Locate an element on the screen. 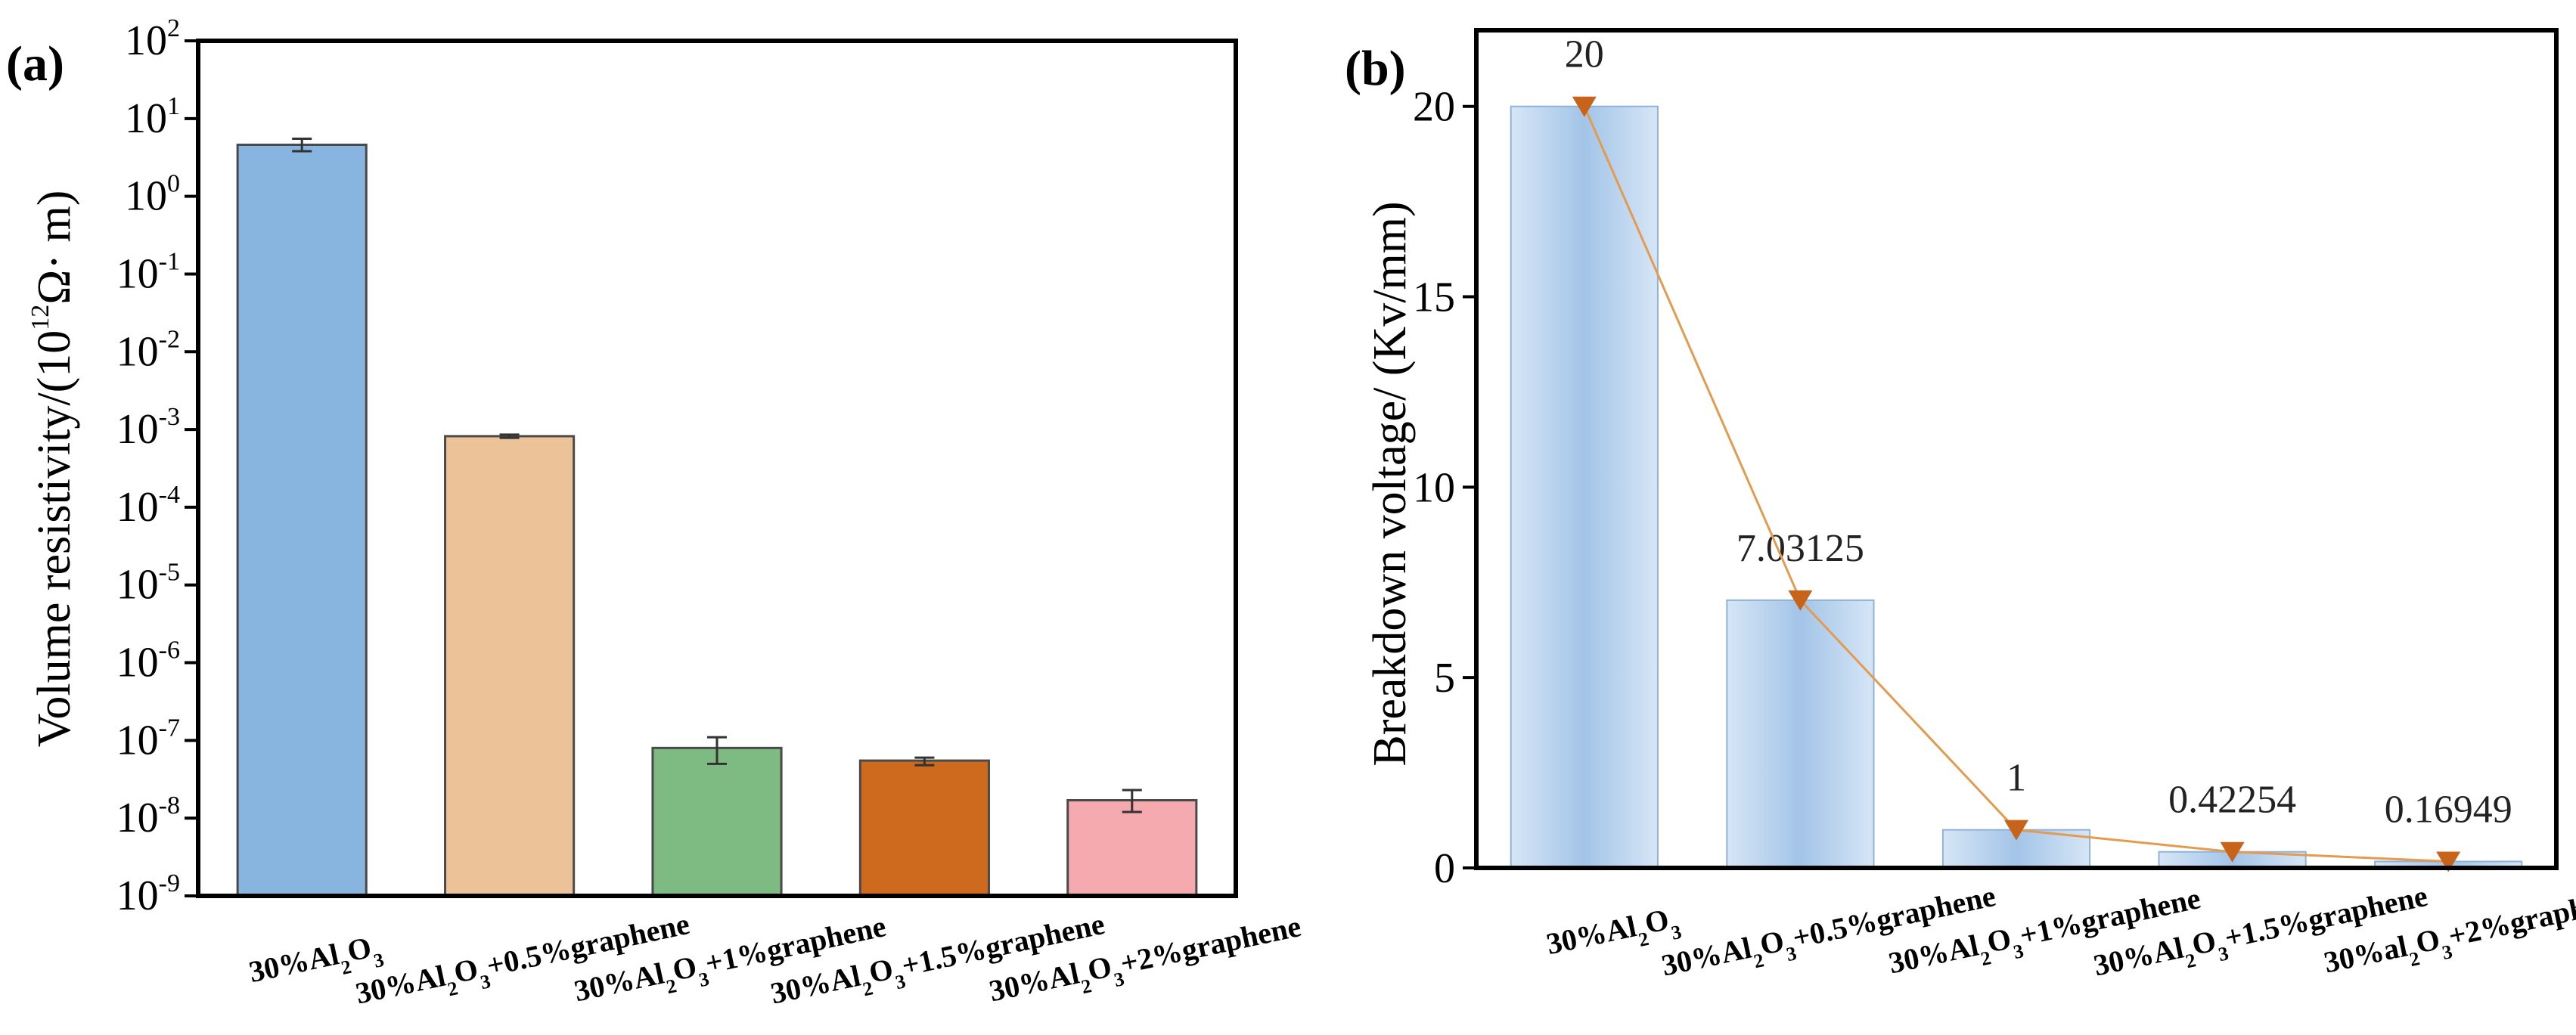 The width and height of the screenshot is (2576, 1035). data-label: 0.16949 is located at coordinates (2448, 809).